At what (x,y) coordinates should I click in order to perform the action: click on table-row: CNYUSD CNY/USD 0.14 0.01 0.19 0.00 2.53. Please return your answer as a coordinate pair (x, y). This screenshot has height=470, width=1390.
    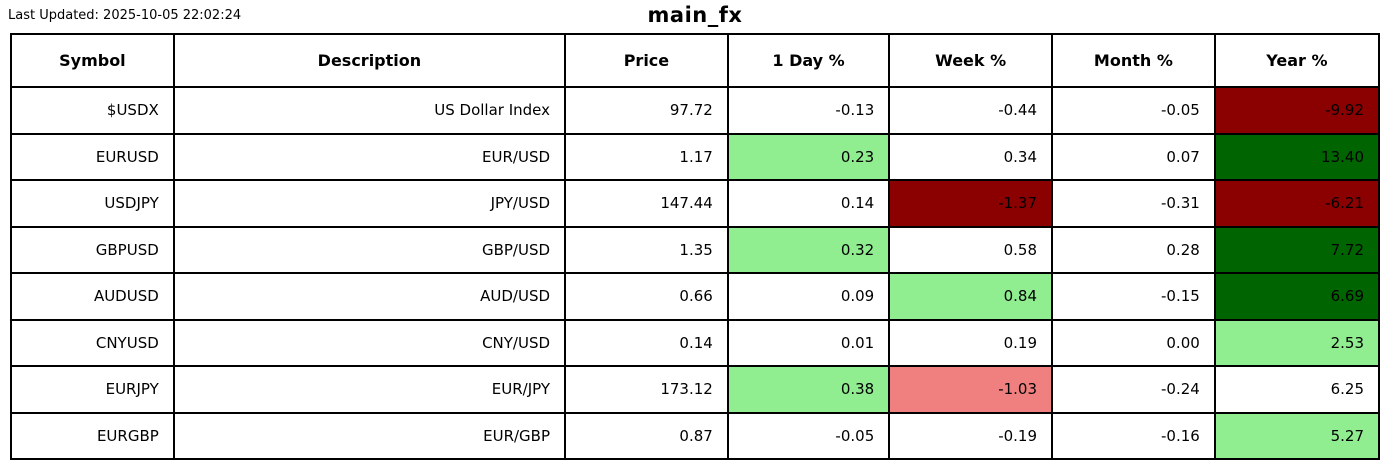
    Looking at the image, I should click on (695, 342).